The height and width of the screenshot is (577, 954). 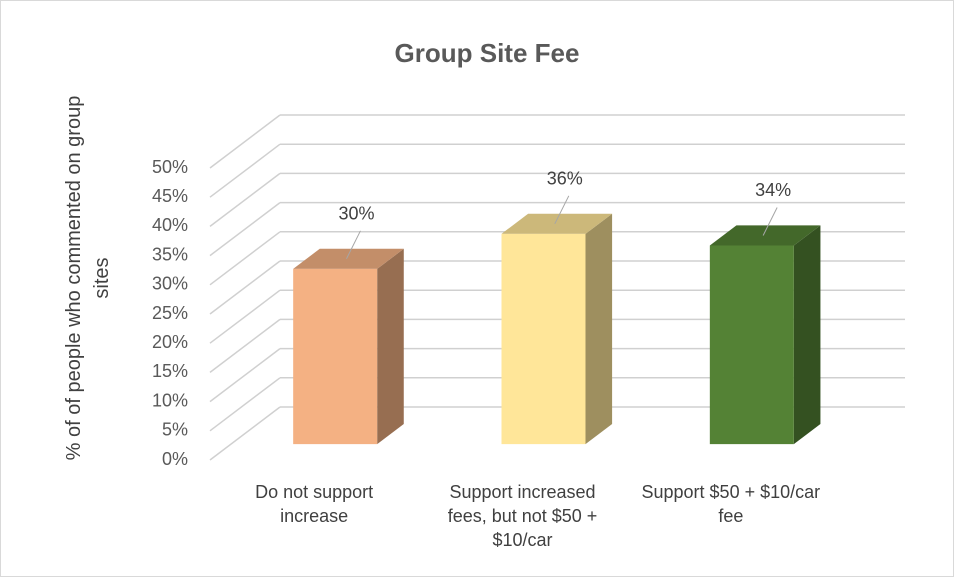 What do you see at coordinates (487, 53) in the screenshot?
I see `chart-title: Group Site Fee` at bounding box center [487, 53].